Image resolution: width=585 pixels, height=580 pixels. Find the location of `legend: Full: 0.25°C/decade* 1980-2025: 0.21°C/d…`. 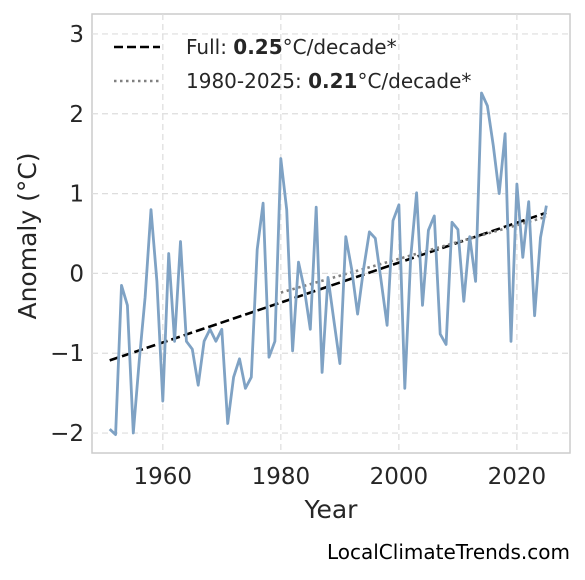

legend: Full: 0.25°C/decade* 1980-2025: 0.21°C/d… is located at coordinates (292, 64).